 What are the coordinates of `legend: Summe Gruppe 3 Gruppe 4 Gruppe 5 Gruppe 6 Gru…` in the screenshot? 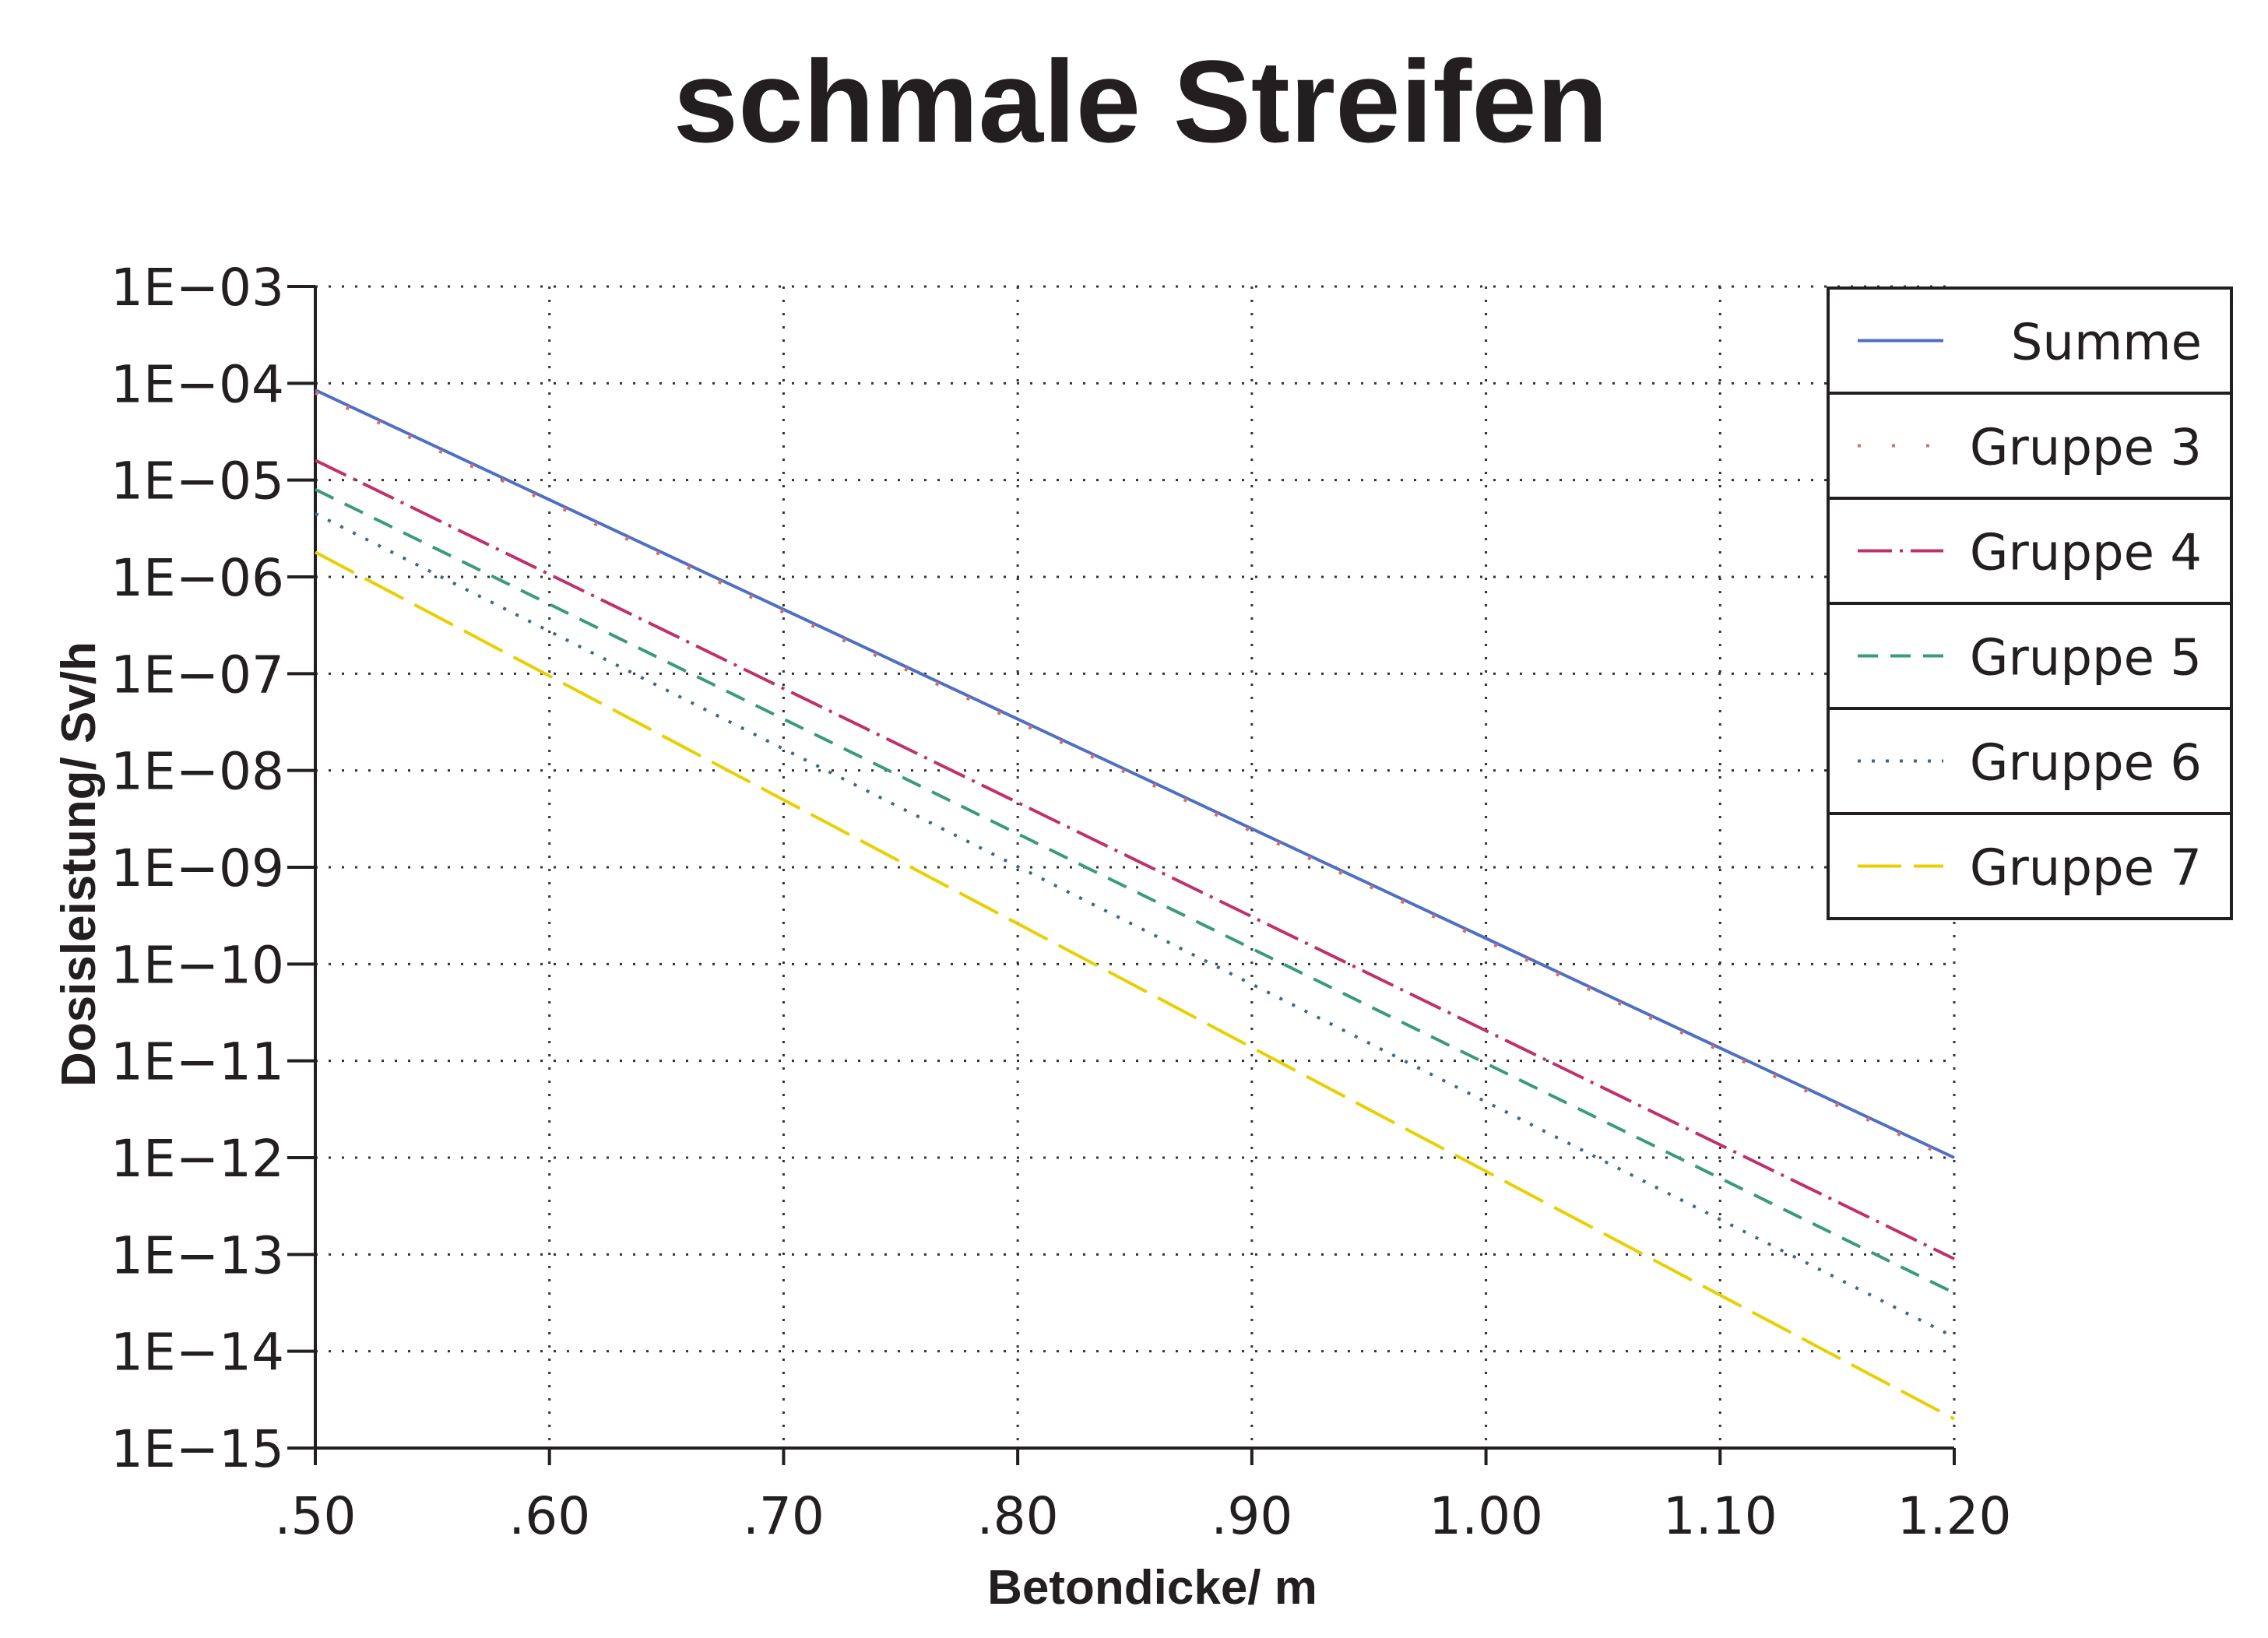 It's located at (2030, 603).